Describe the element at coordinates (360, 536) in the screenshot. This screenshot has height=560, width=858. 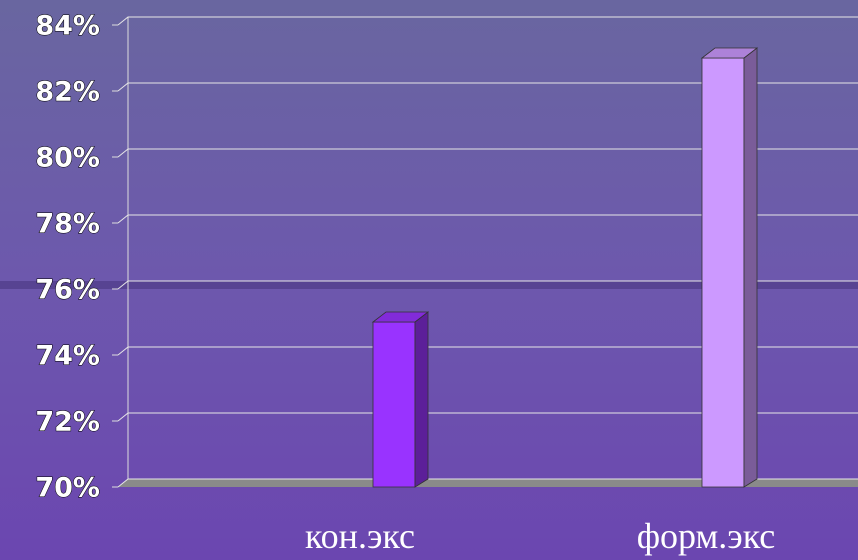
I see `x-tick-label: кон.экс` at that location.